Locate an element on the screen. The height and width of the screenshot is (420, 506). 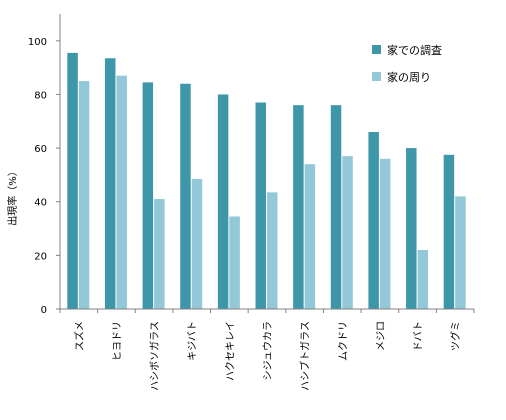
x-category-label: スズメ is located at coordinates (79, 336).